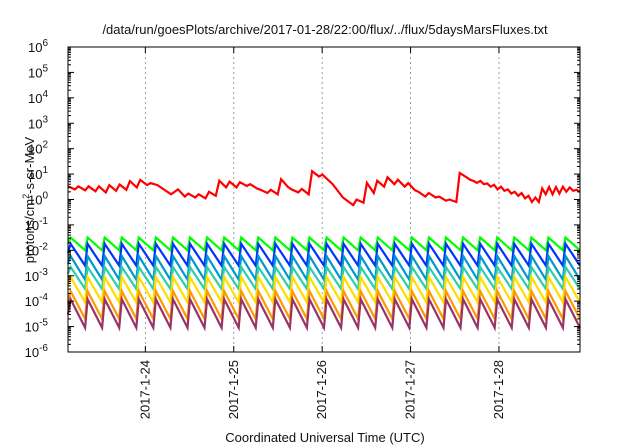  I want to click on x-tick-label: 2017-1-28, so click(498, 389).